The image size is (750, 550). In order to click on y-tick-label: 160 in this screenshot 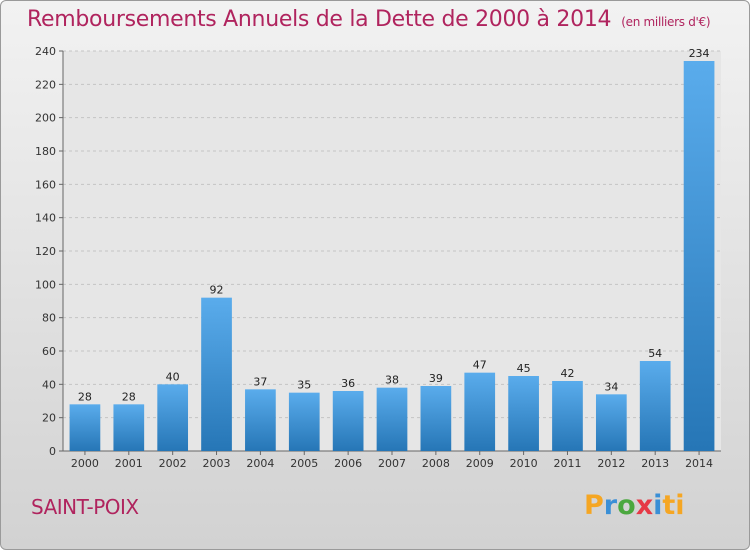, I will do `click(45, 184)`.